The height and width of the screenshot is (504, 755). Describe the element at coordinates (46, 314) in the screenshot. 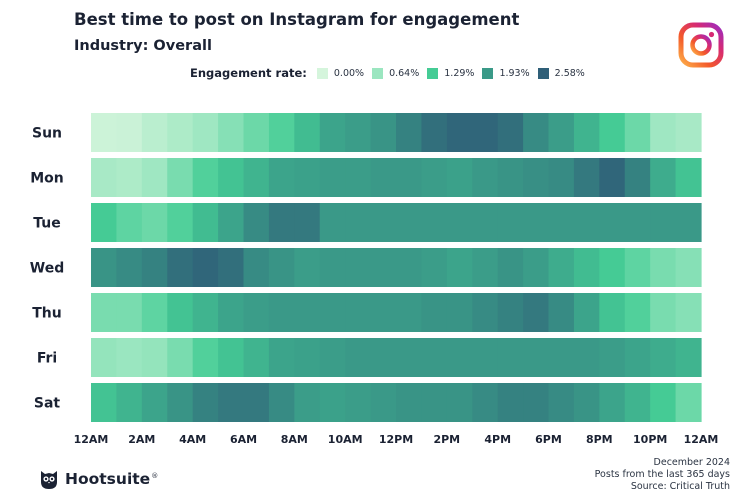

I see `y-axis-label-thu: Thu` at that location.